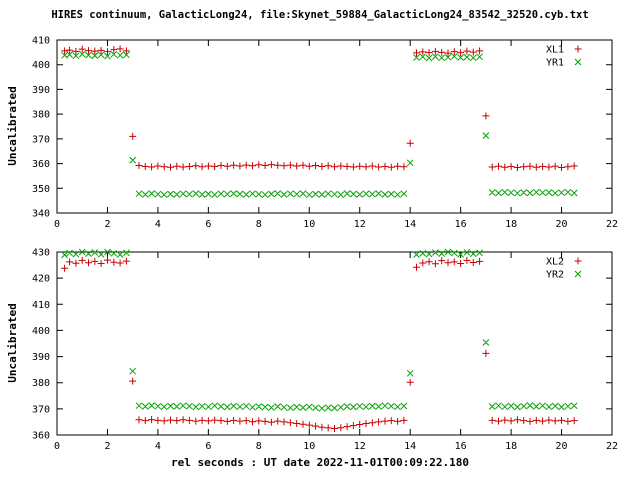 This screenshot has width=640, height=480. What do you see at coordinates (41, 279) in the screenshot?
I see `y-tick-label: 420` at bounding box center [41, 279].